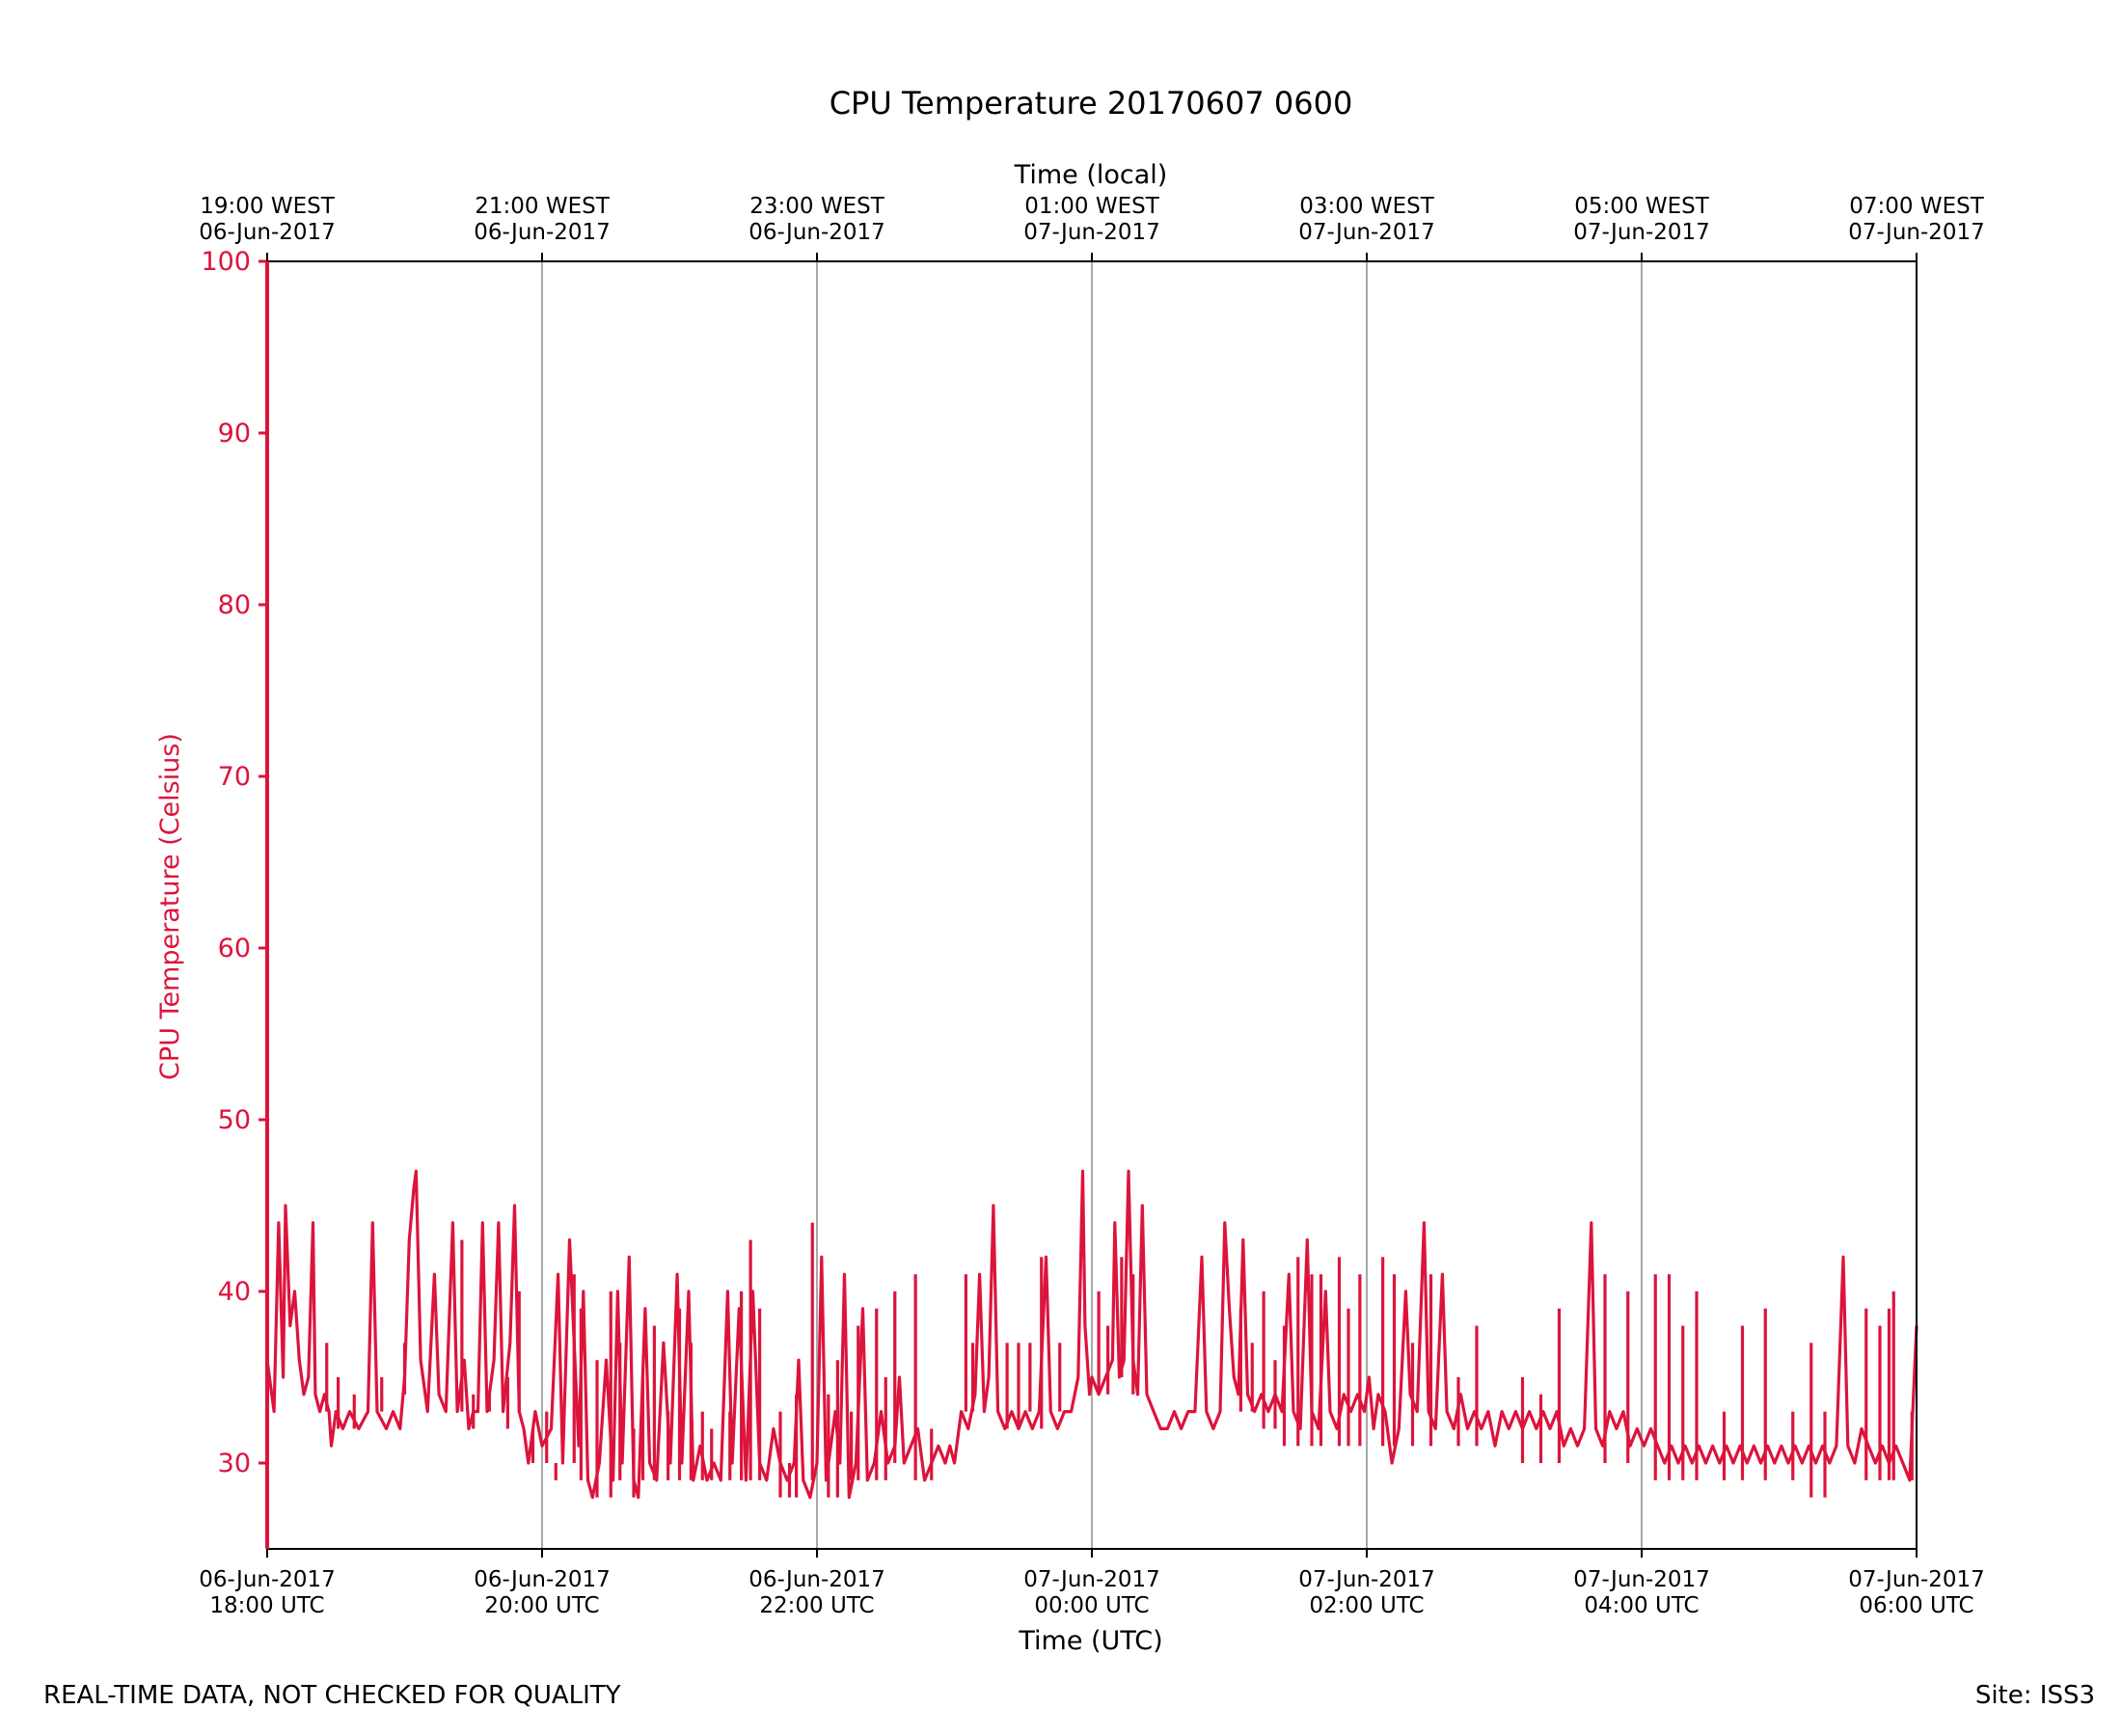  What do you see at coordinates (1642, 206) in the screenshot?
I see `top-tick-local-time: 05:00 WEST` at bounding box center [1642, 206].